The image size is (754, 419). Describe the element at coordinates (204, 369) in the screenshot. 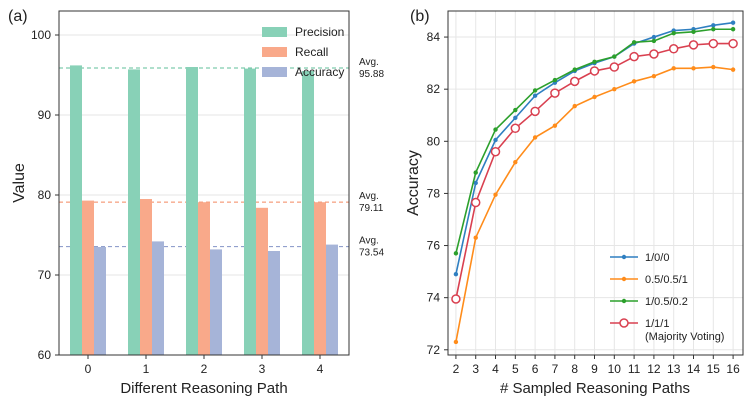

I see `x-tick-label: 2` at that location.